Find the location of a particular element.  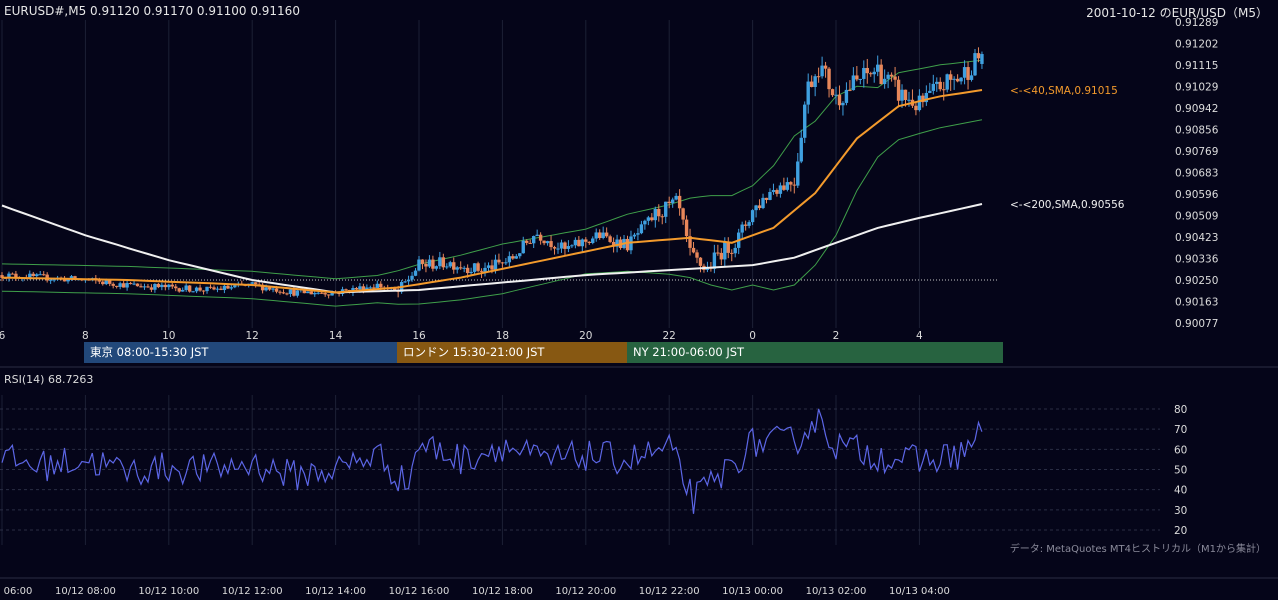

y-tick-label: 0.90423 is located at coordinates (1196, 238).